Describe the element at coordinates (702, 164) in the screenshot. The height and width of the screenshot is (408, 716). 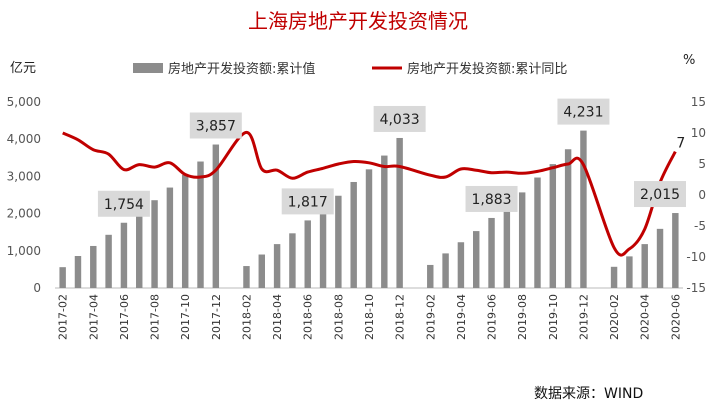
I see `right-y-tick-label: 5` at that location.